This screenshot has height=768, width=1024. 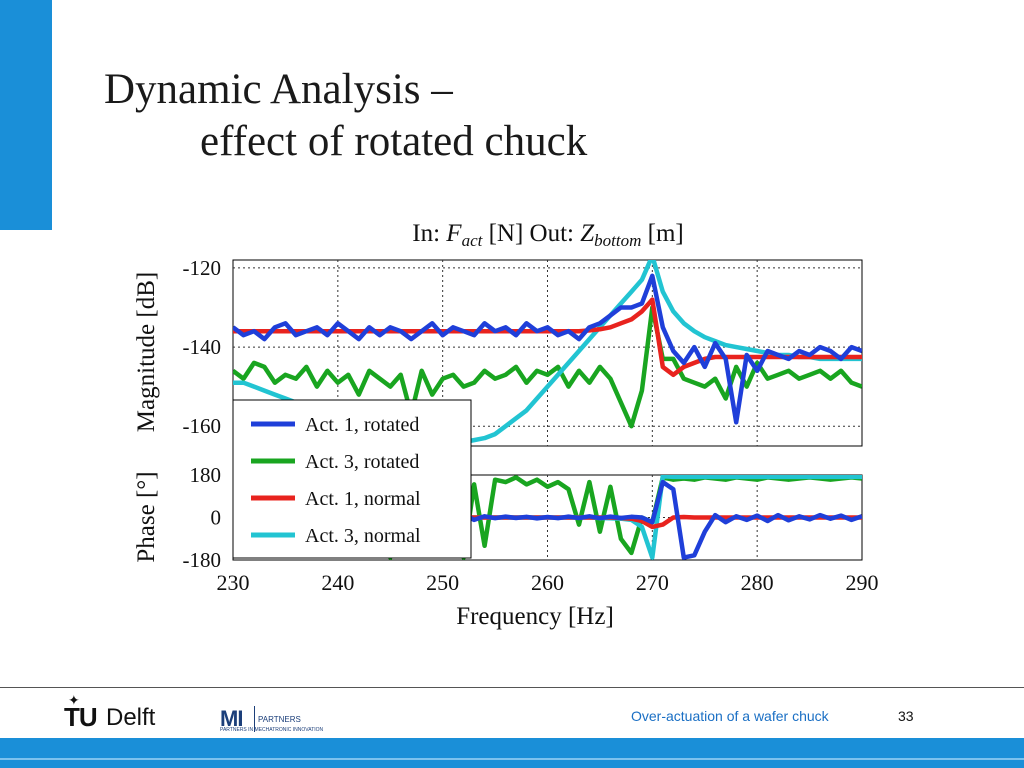 What do you see at coordinates (548, 235) in the screenshot?
I see `chart-title: In: Fact [N] Out: Zbottom [m]` at bounding box center [548, 235].